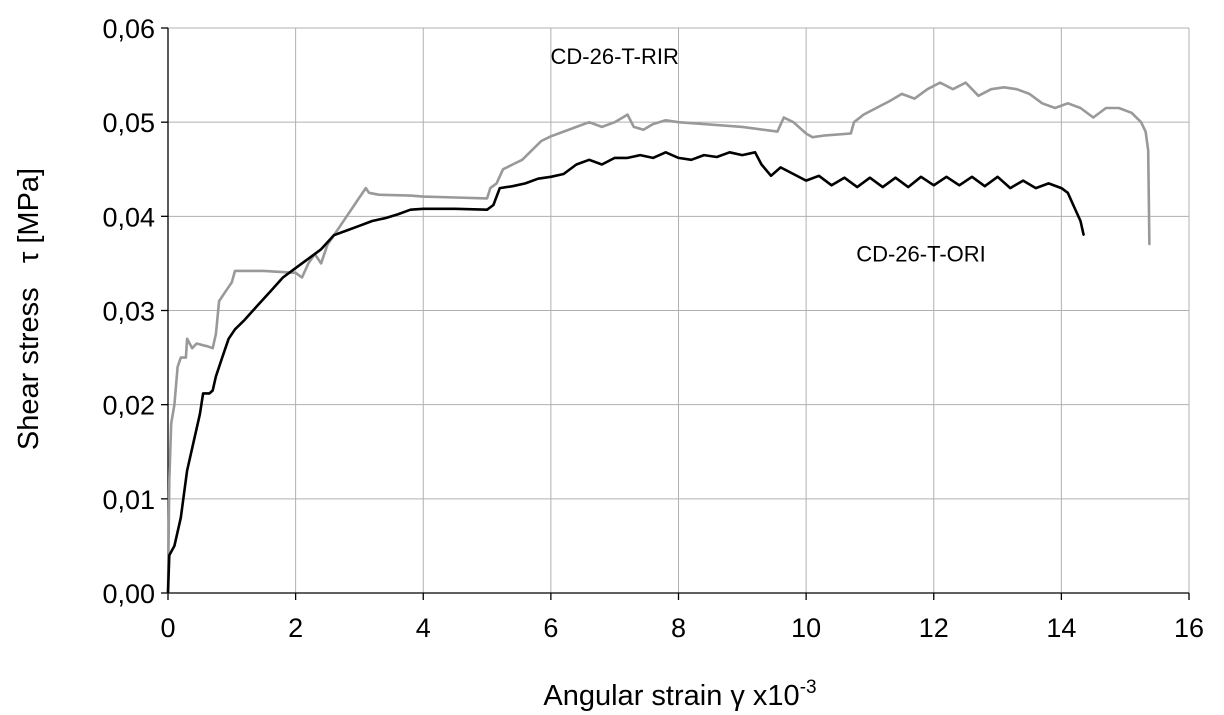 This screenshot has height=715, width=1224. What do you see at coordinates (671, 696) in the screenshot?
I see `x-axis-title-main: Angular strain γ x10` at bounding box center [671, 696].